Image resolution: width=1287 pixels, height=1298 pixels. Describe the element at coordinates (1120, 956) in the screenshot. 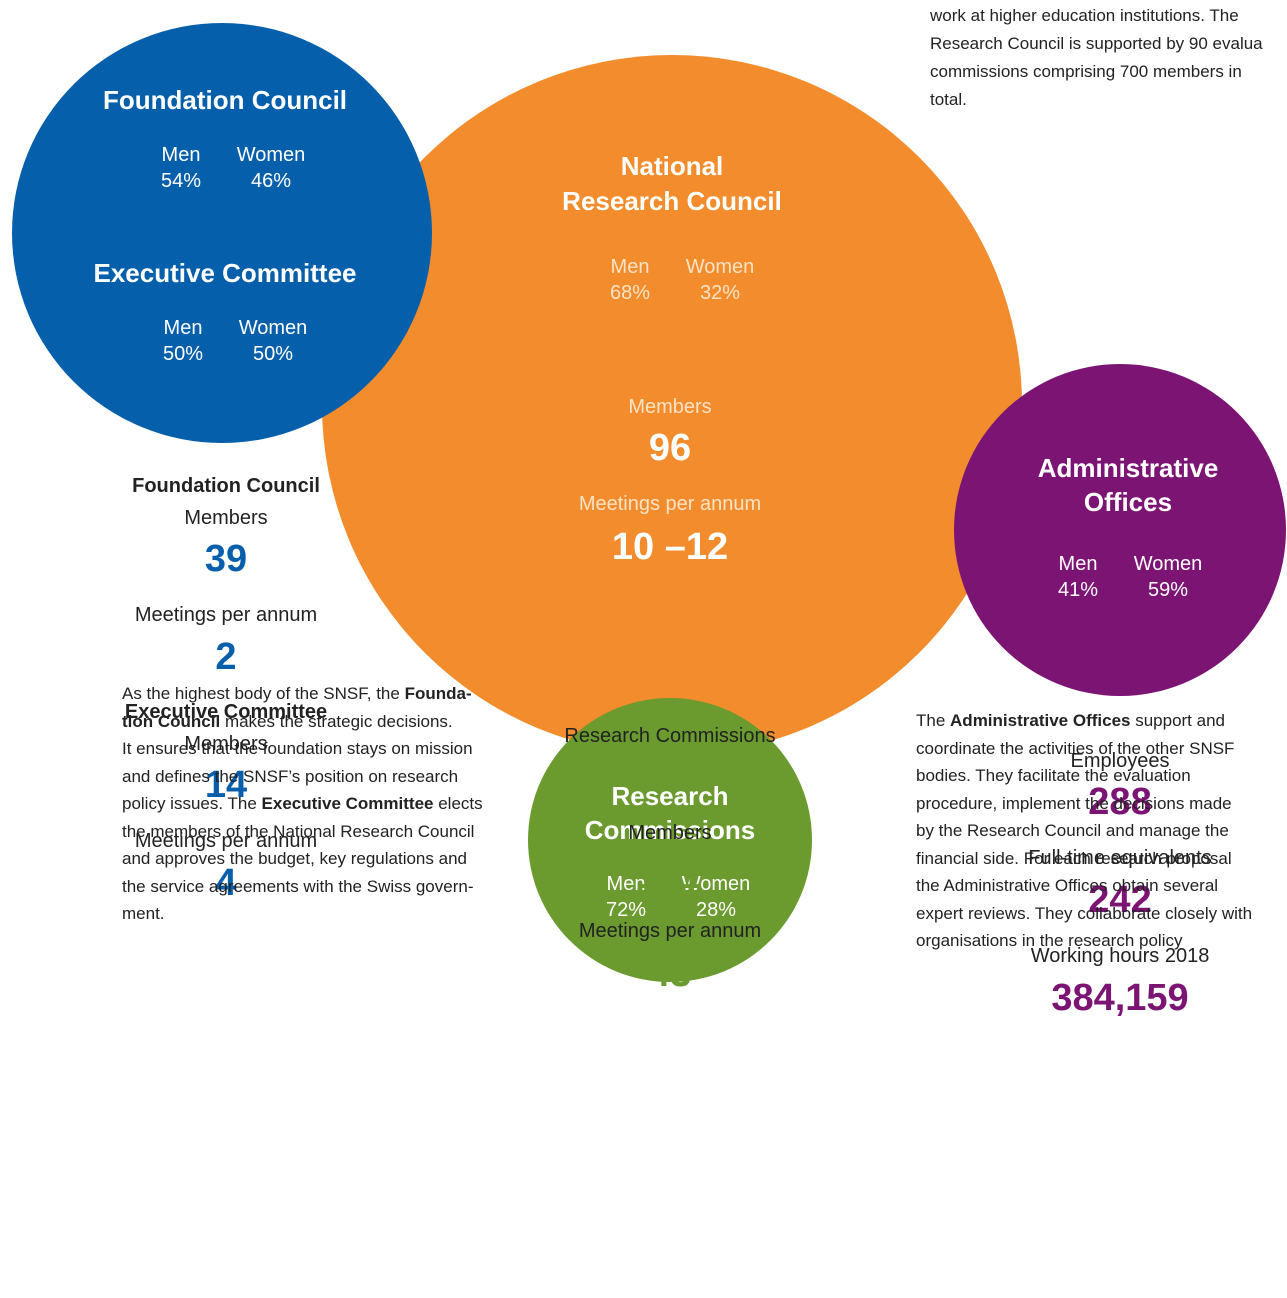

I see `stat-label: Working hours 2018` at that location.